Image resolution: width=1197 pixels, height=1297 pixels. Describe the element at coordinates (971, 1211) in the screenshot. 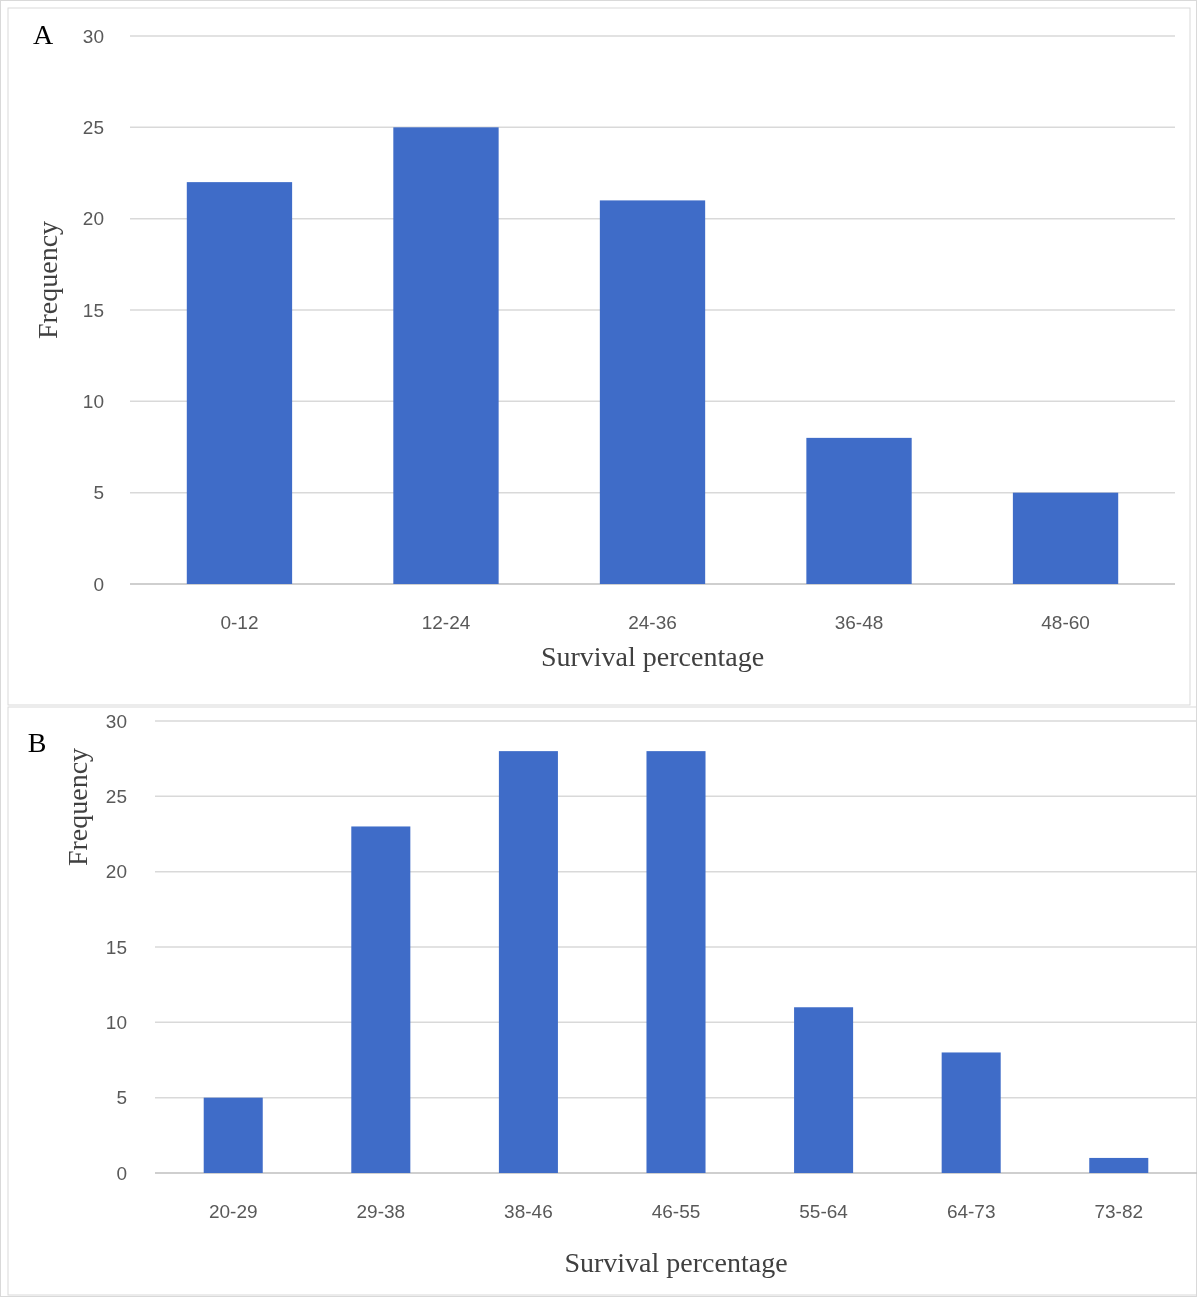

I see `x-tick-label: 64-73` at that location.